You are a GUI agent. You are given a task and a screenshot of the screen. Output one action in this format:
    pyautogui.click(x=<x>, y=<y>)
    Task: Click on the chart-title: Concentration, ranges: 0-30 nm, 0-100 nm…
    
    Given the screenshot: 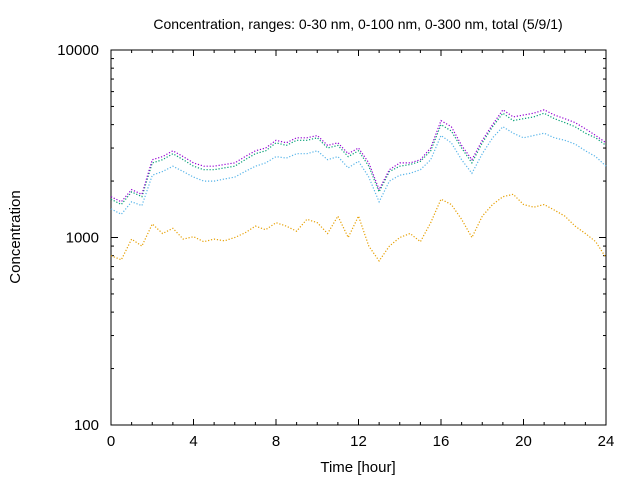 What is the action you would take?
    pyautogui.click(x=357, y=24)
    